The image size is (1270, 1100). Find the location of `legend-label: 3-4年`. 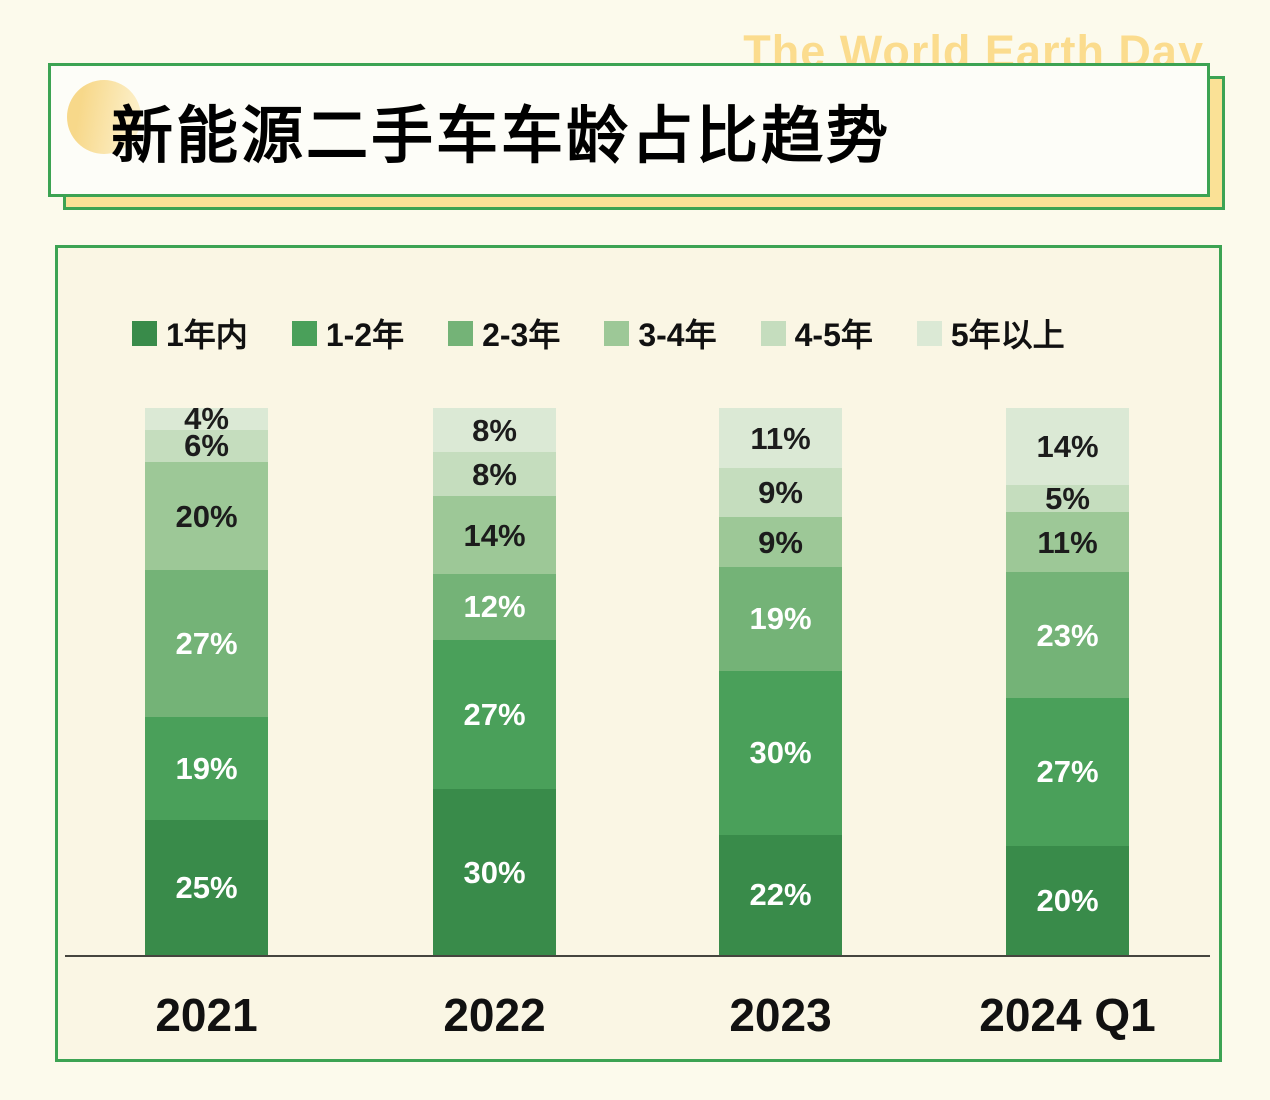

legend-label: 3-4年 is located at coordinates (677, 335).